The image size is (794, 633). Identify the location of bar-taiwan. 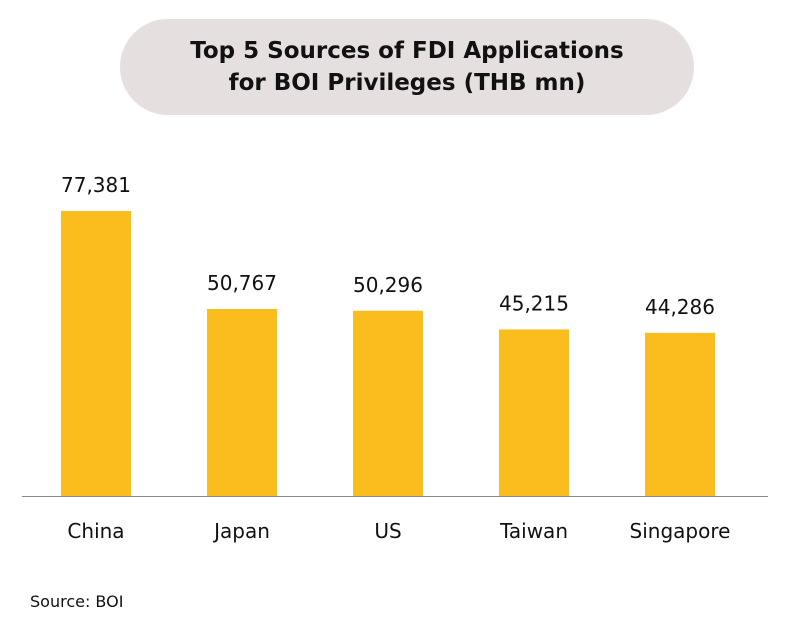
(534, 412).